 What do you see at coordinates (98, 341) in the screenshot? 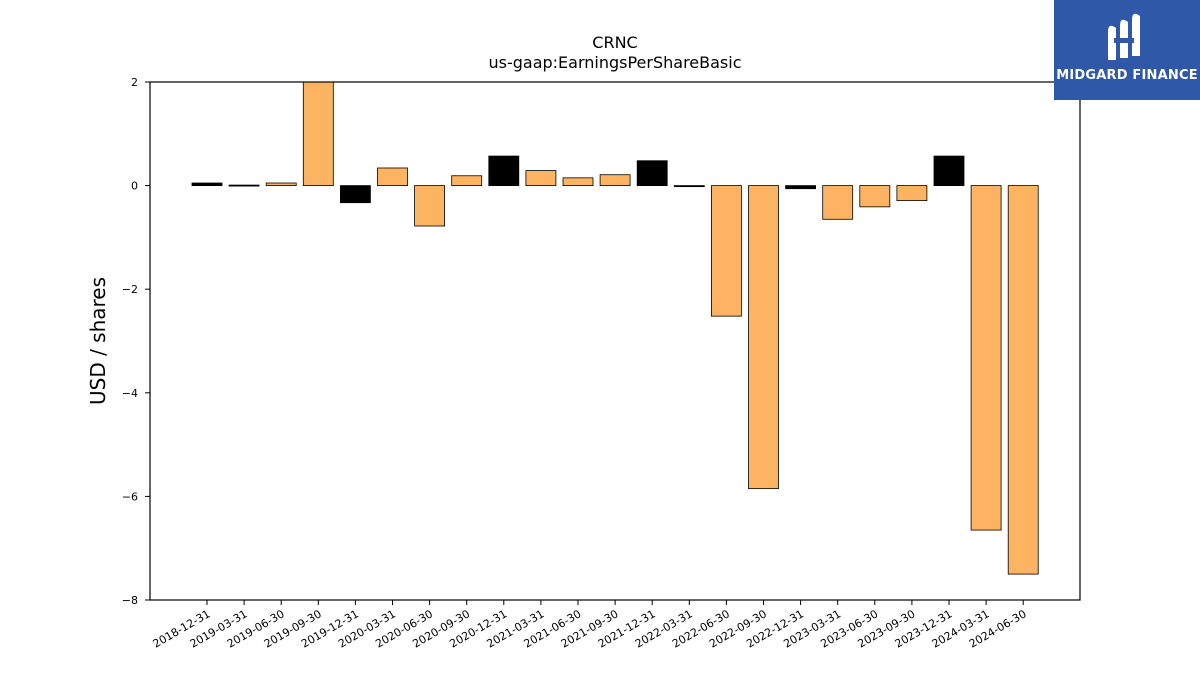
I see `y-axis-label: USD / shares` at bounding box center [98, 341].